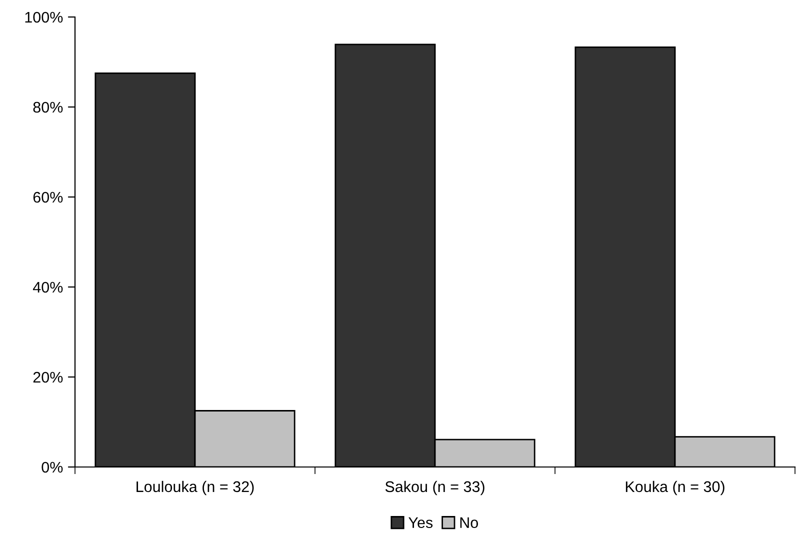  Describe the element at coordinates (420, 522) in the screenshot. I see `legend-label: Yes` at that location.